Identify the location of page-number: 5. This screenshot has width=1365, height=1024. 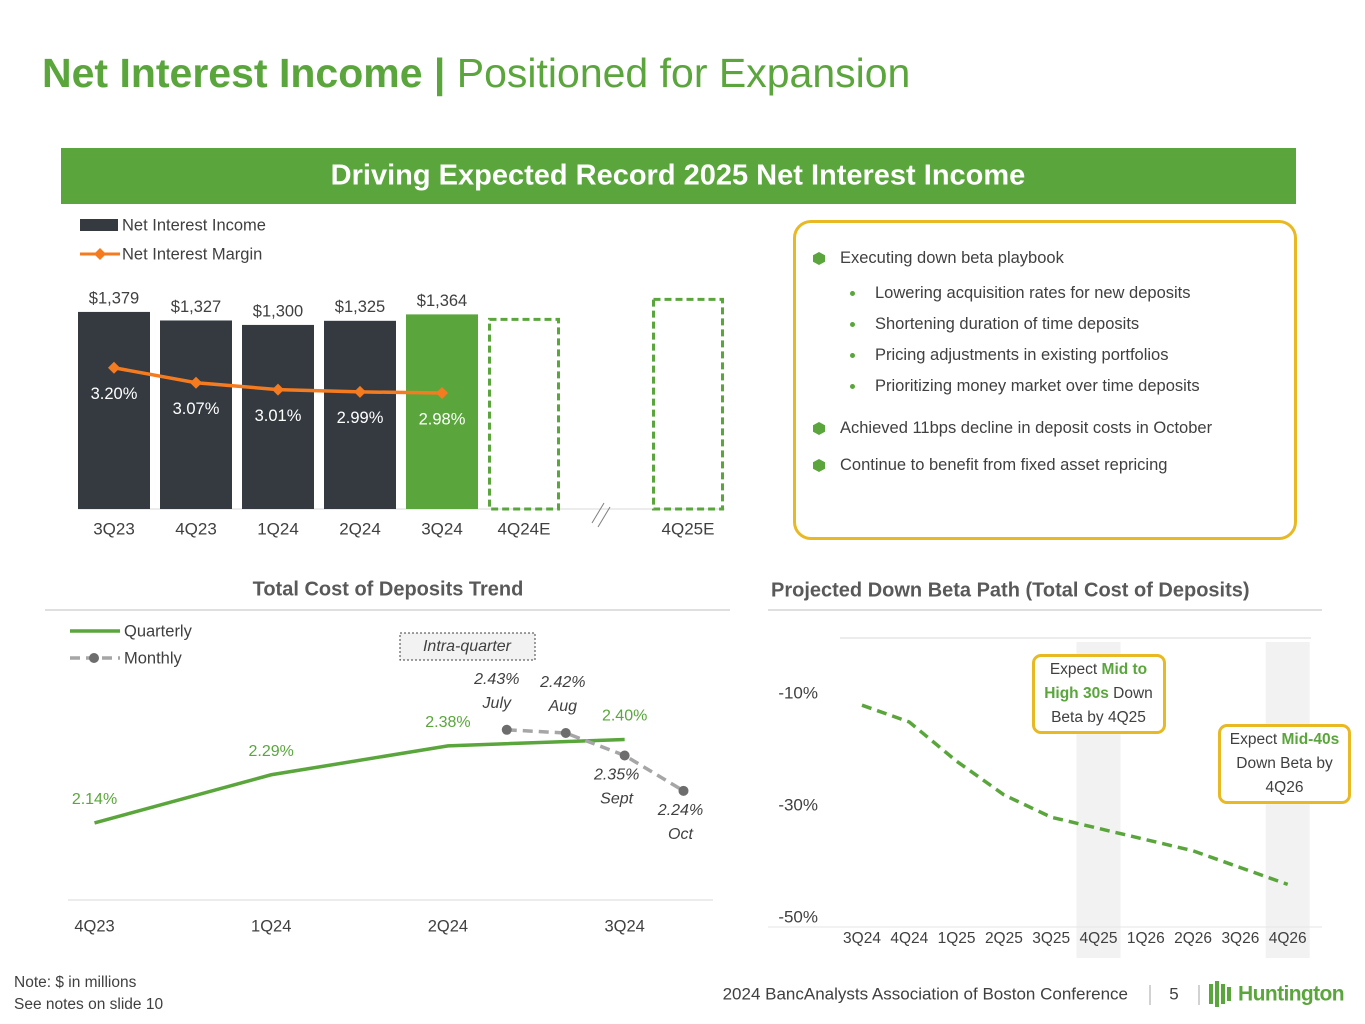
(1173, 993).